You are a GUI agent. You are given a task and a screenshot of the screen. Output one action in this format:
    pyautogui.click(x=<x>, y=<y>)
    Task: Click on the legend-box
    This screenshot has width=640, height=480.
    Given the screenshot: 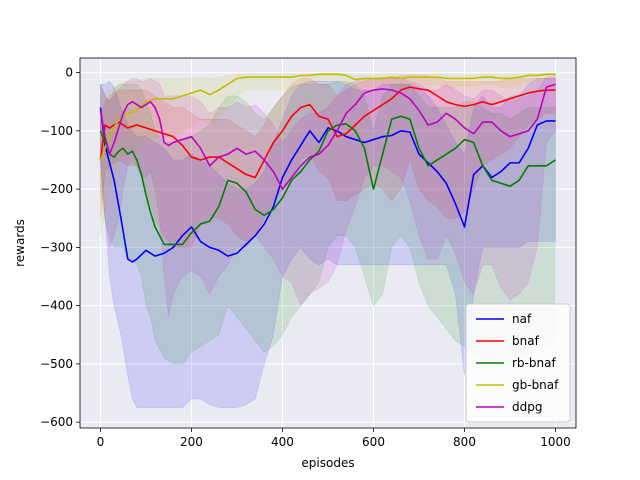 What is the action you would take?
    pyautogui.click(x=518, y=363)
    